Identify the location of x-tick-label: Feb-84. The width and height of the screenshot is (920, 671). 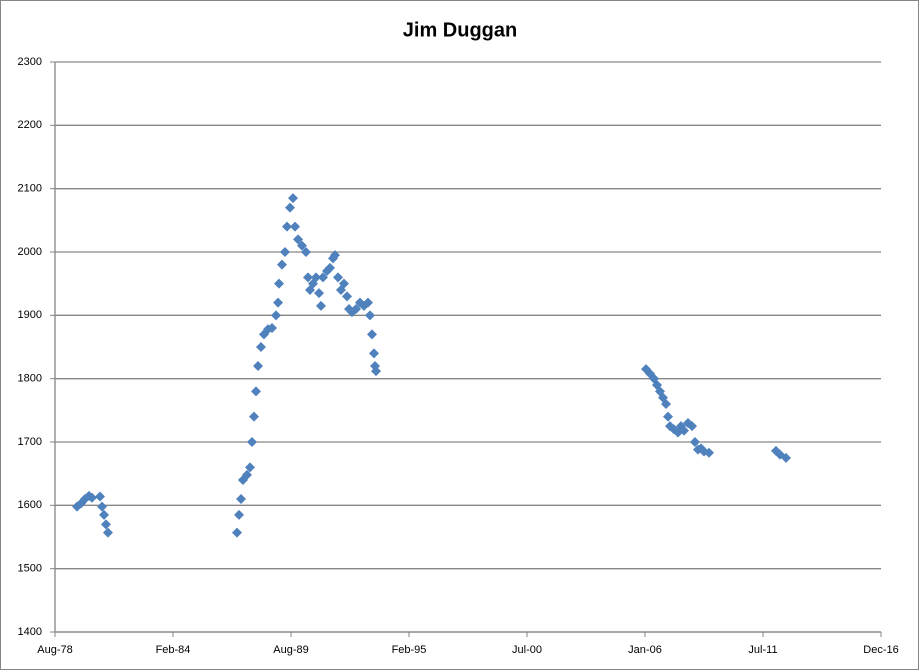
(173, 650).